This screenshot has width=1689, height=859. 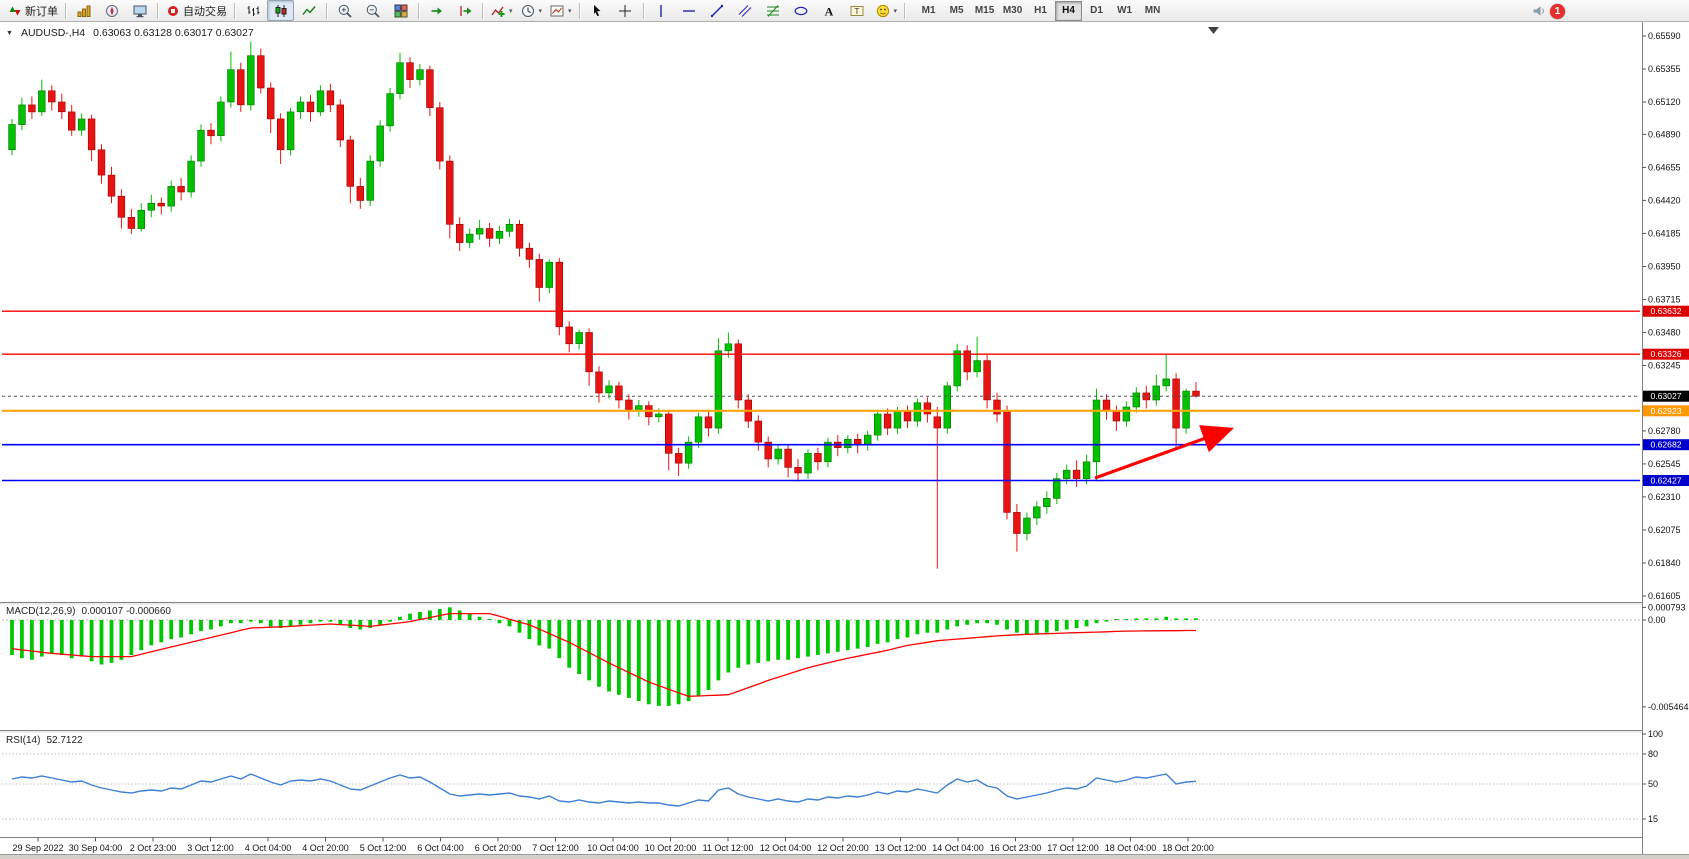 What do you see at coordinates (196, 10) in the screenshot?
I see `autotrading-button: 自动交易` at bounding box center [196, 10].